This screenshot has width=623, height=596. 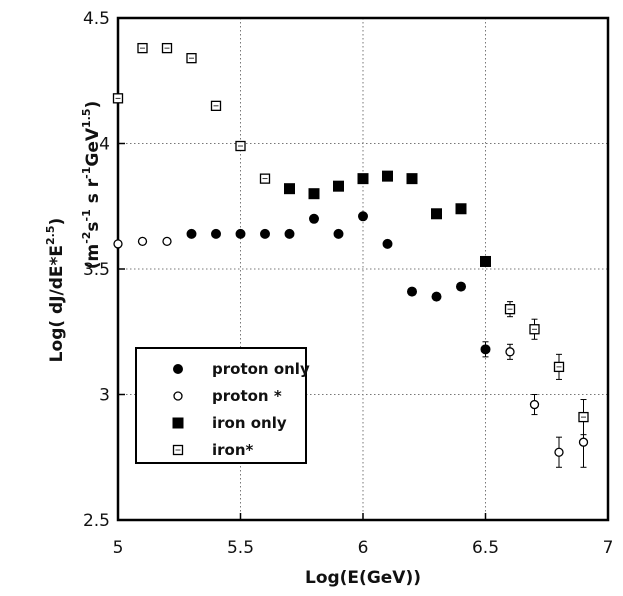 I want to click on y-units-close: ), so click(x=93, y=105).